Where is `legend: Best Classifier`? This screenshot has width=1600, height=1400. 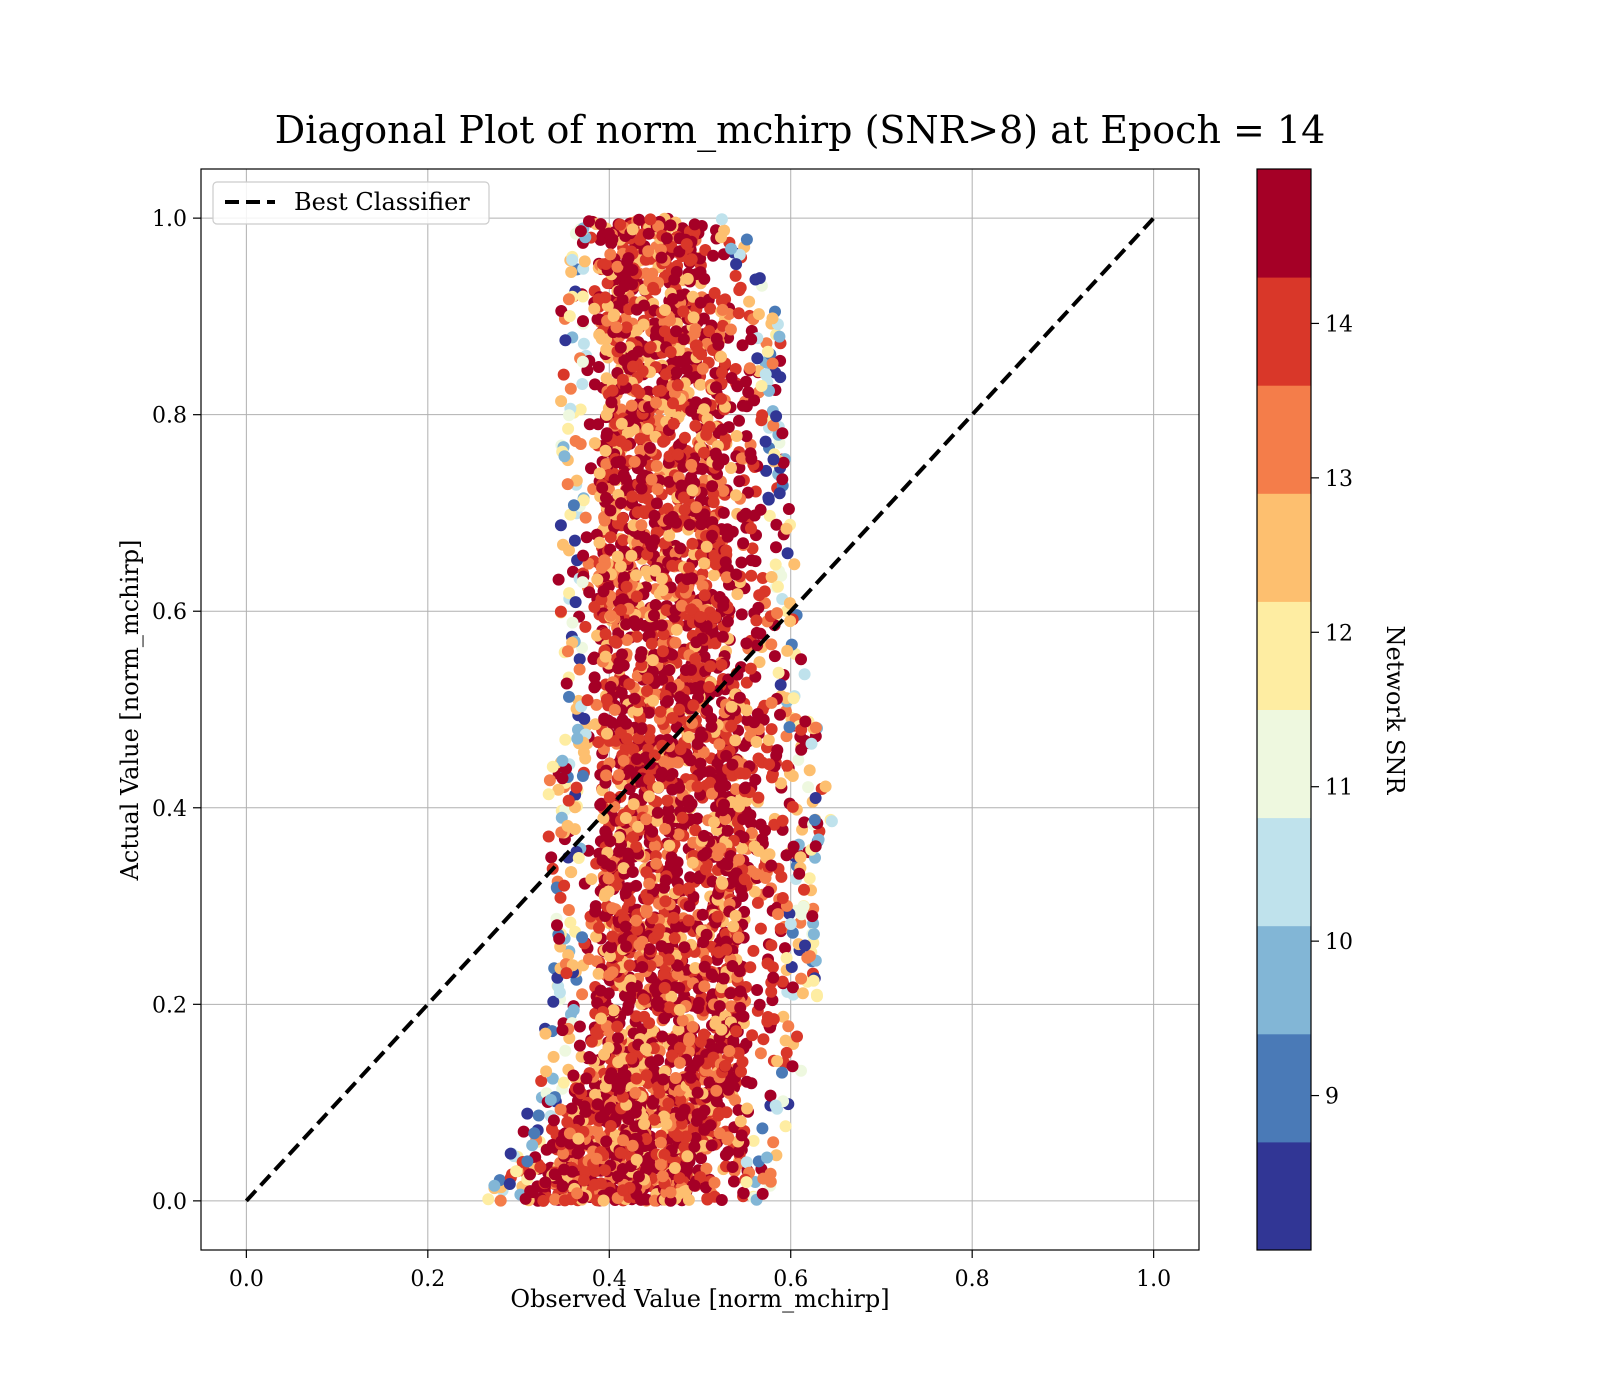
legend: Best Classifier is located at coordinates (351, 203).